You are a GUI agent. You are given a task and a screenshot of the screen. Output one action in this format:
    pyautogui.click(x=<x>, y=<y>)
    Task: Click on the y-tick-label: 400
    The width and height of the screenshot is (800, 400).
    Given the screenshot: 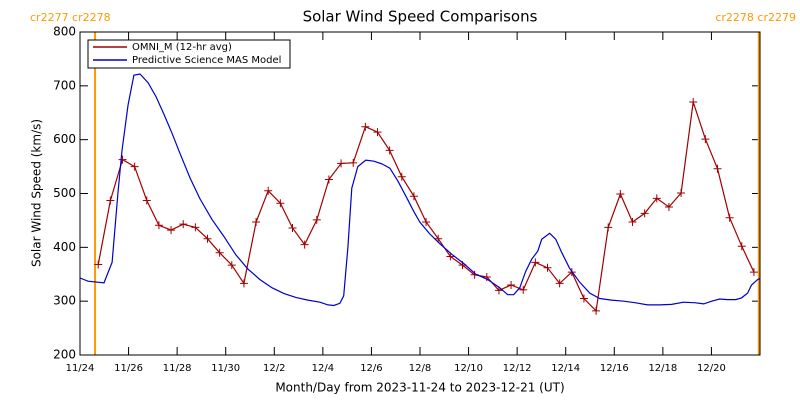 What is the action you would take?
    pyautogui.click(x=64, y=247)
    